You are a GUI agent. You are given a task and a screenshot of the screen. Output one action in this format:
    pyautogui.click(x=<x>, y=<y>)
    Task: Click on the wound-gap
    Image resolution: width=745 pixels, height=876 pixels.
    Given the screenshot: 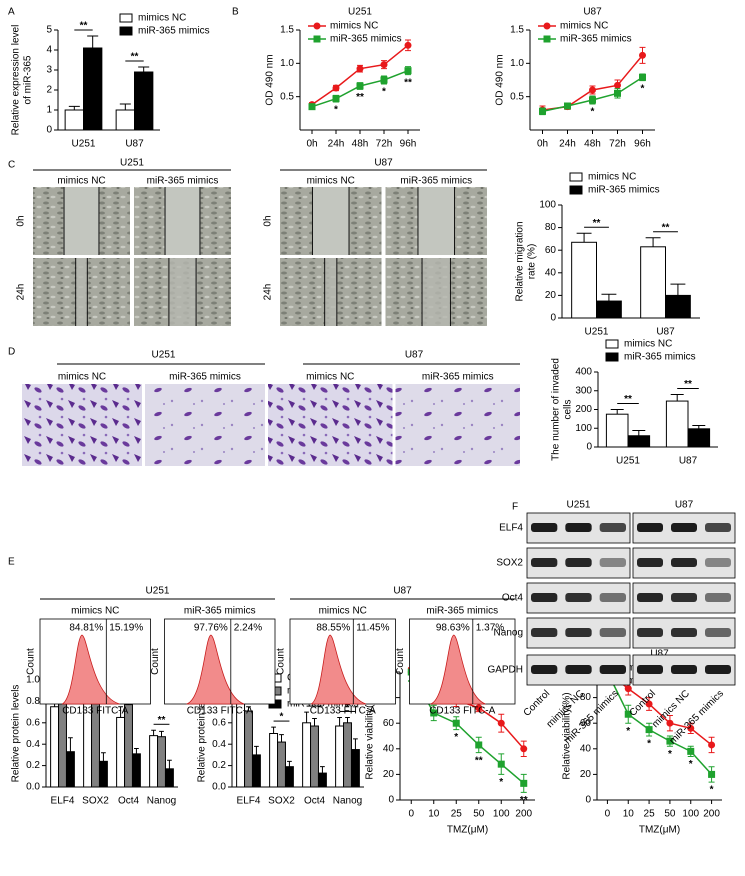 What is the action you would take?
    pyautogui.click(x=182, y=221)
    